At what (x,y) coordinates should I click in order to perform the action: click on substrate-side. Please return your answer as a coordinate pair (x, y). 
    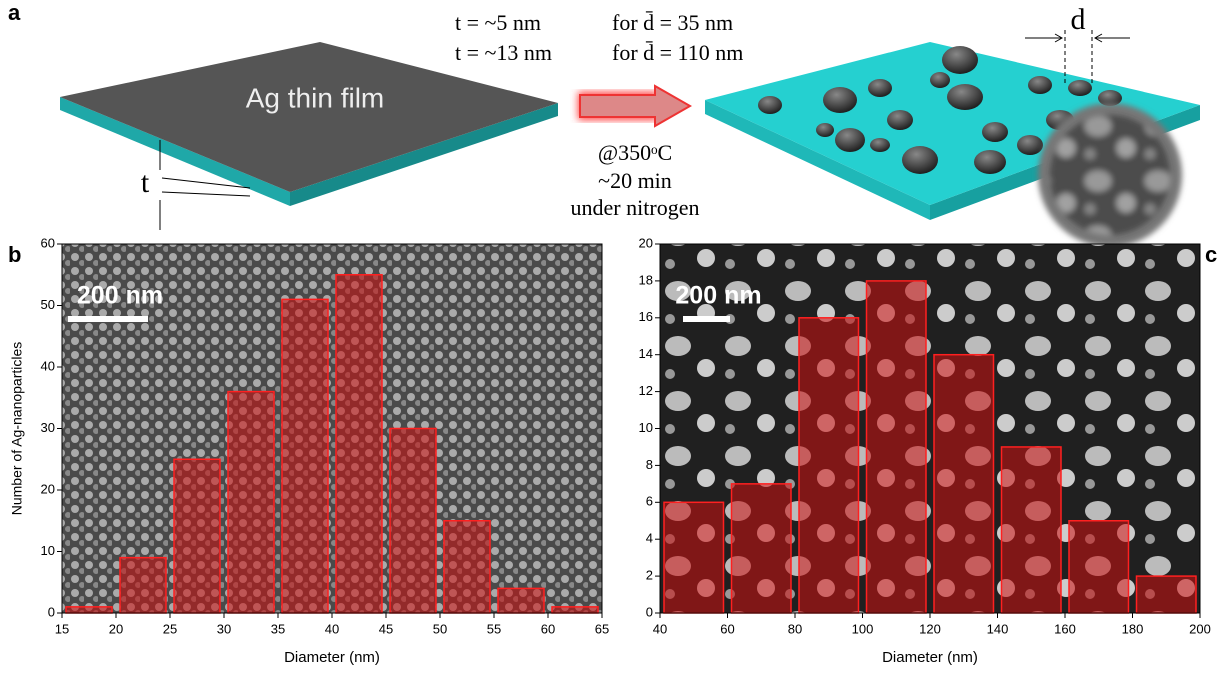
    Looking at the image, I should click on (817, 160).